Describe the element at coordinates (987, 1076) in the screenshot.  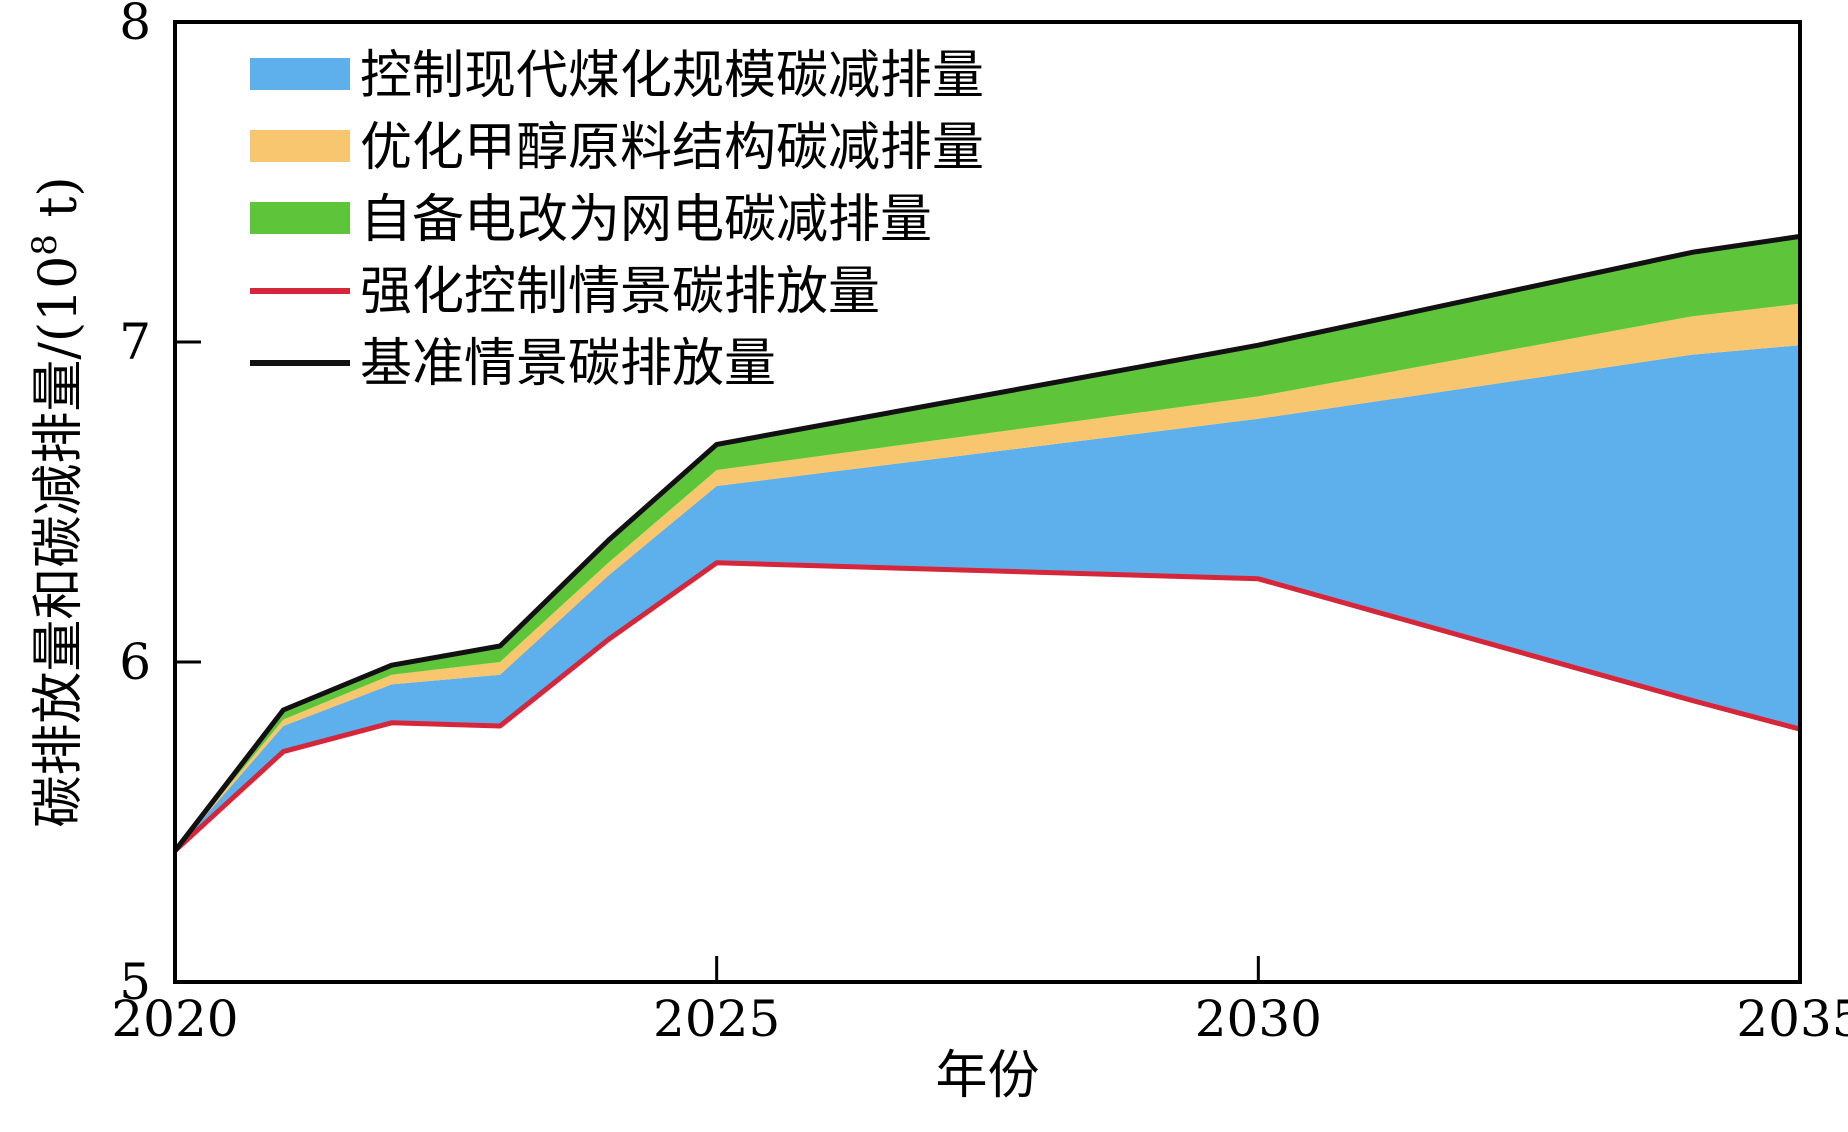
I see `x-axis-title: 年份` at that location.